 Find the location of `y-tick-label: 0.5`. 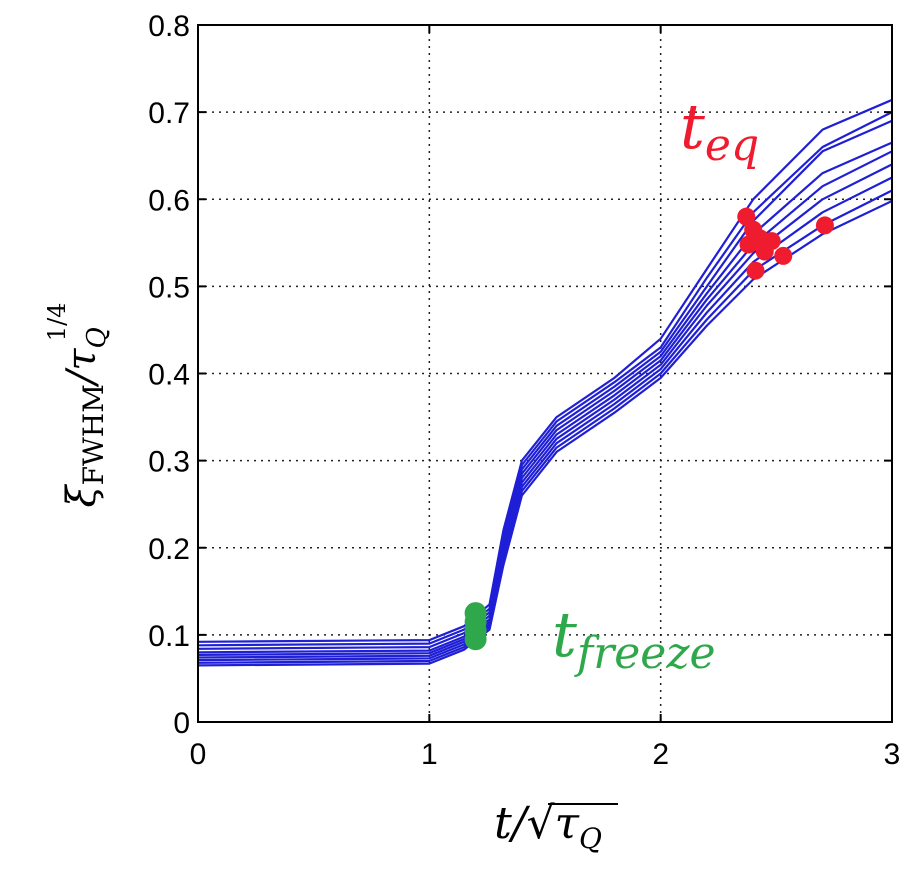

y-tick-label: 0.5 is located at coordinates (169, 287).